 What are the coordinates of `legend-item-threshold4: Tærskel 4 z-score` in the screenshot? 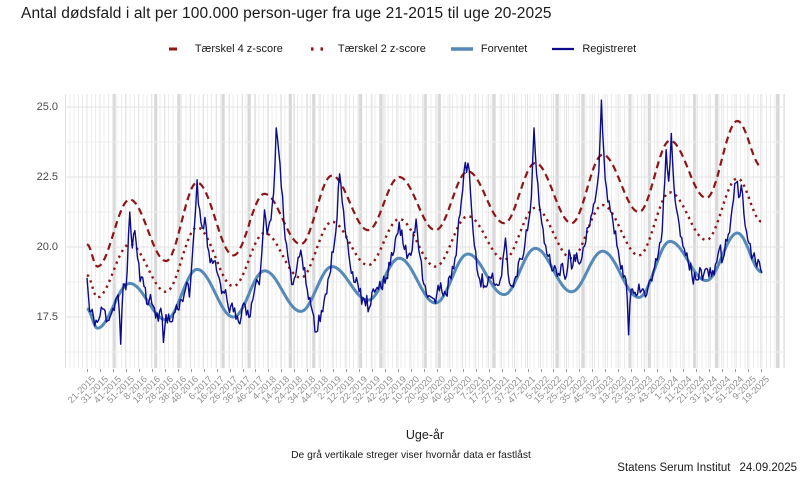 It's located at (223, 49).